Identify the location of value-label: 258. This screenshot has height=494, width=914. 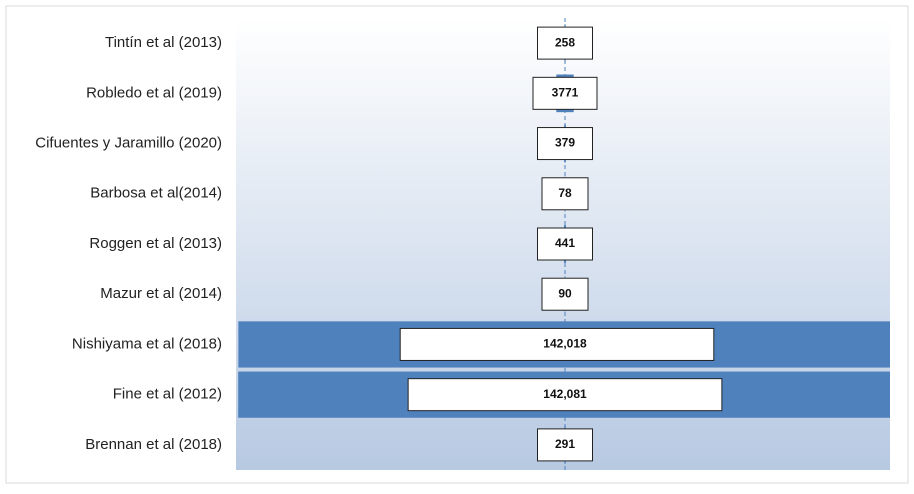
(565, 42).